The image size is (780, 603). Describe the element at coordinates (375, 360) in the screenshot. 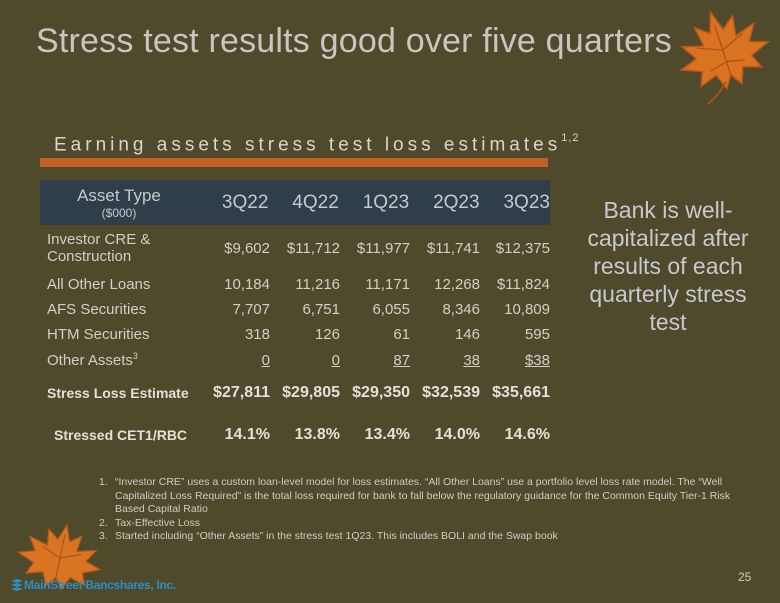

I see `cell-value: 87` at that location.